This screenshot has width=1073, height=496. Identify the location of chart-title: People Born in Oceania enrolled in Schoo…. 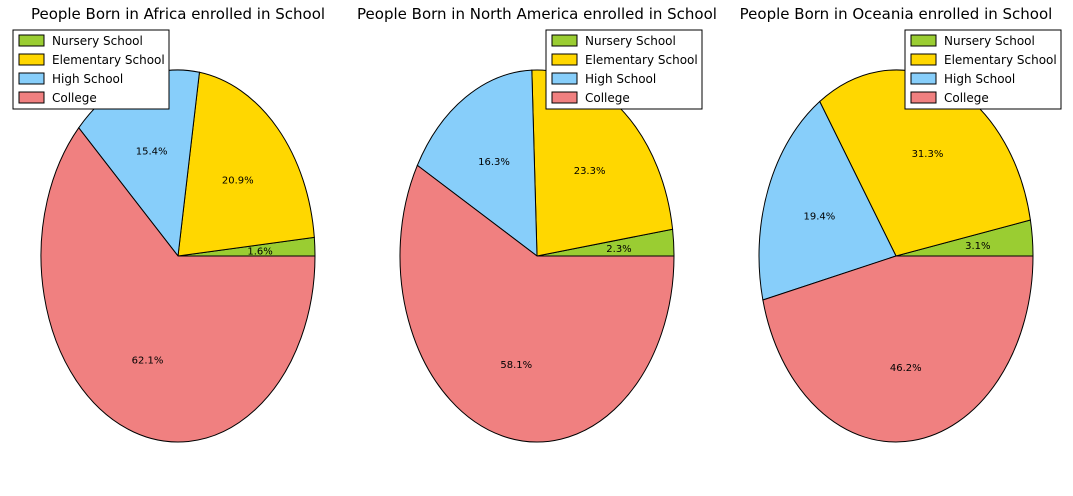
(896, 14).